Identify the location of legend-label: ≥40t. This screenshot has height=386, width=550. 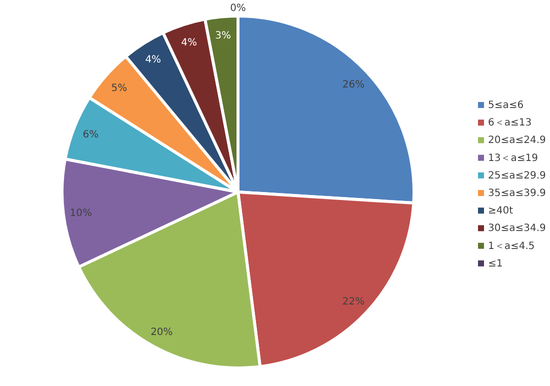
(501, 211).